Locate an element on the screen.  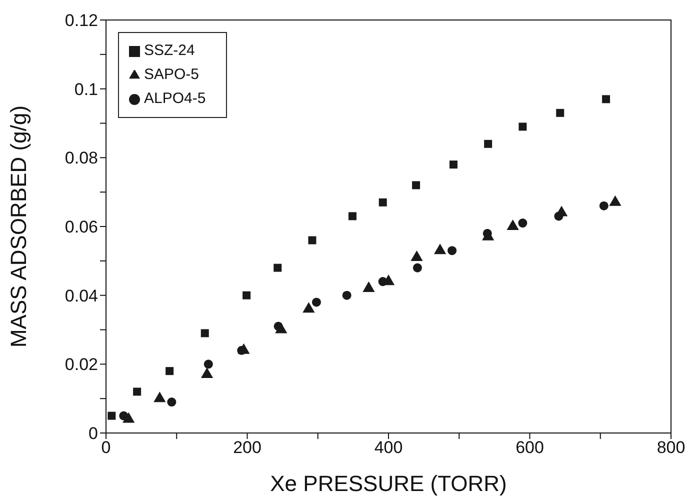
legend-label: SSZ-24 is located at coordinates (169, 50).